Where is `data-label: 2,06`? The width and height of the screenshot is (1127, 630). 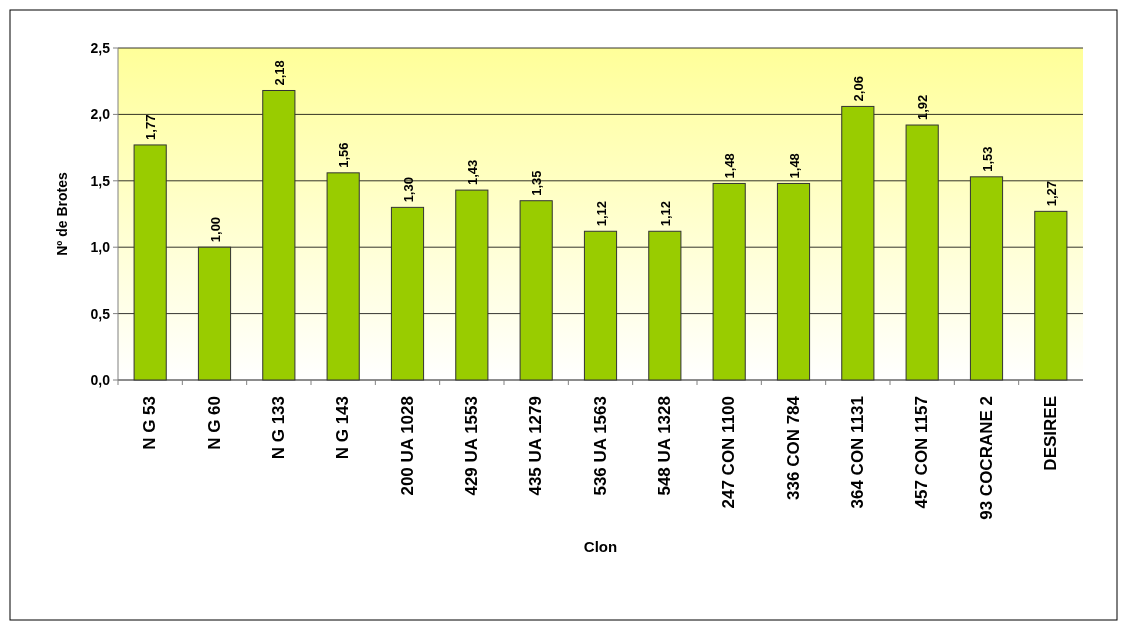
data-label: 2,06 is located at coordinates (858, 89).